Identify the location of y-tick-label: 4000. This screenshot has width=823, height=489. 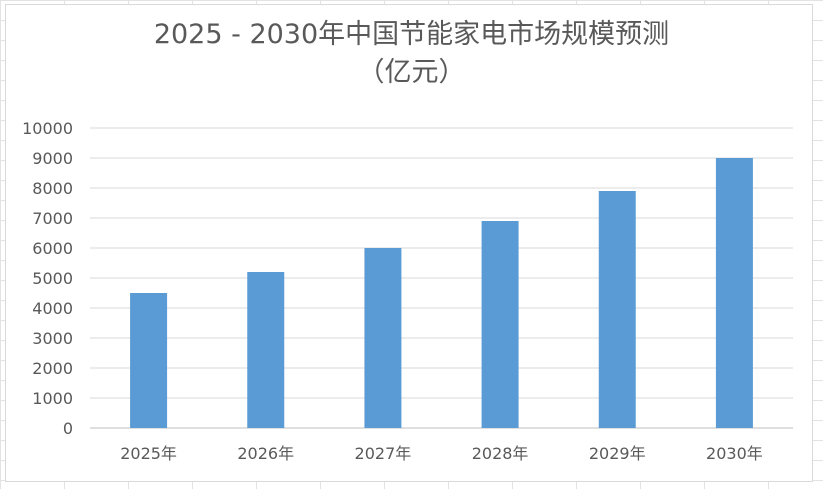
(52, 308).